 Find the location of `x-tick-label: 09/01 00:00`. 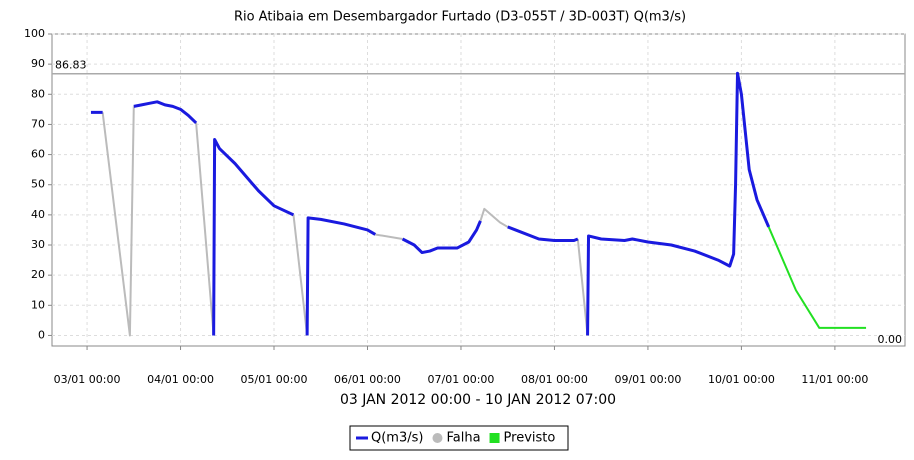

x-tick-label: 09/01 00:00 is located at coordinates (647, 379).